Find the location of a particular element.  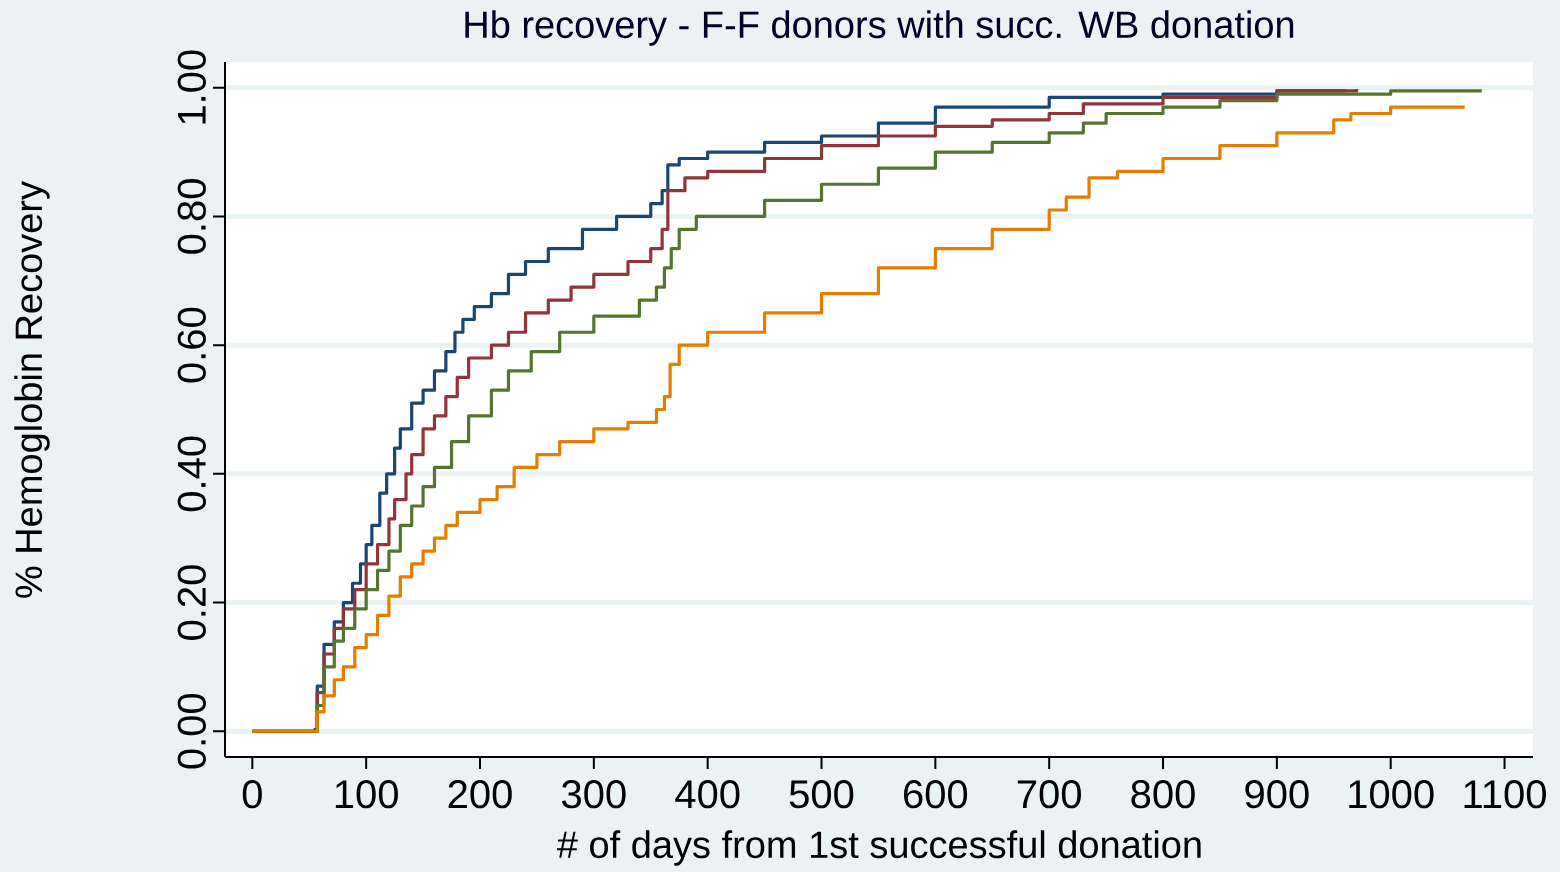

x-axis-title: # of days from 1st successful donation is located at coordinates (879, 848).